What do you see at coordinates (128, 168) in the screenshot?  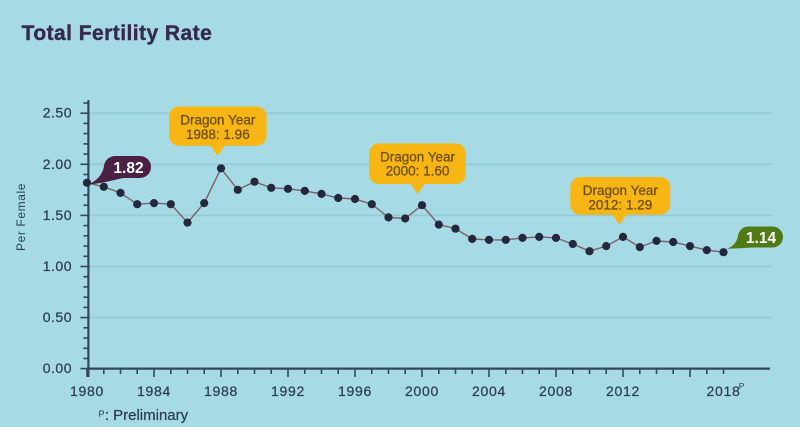 I see `svg-text: 1.82` at bounding box center [128, 168].